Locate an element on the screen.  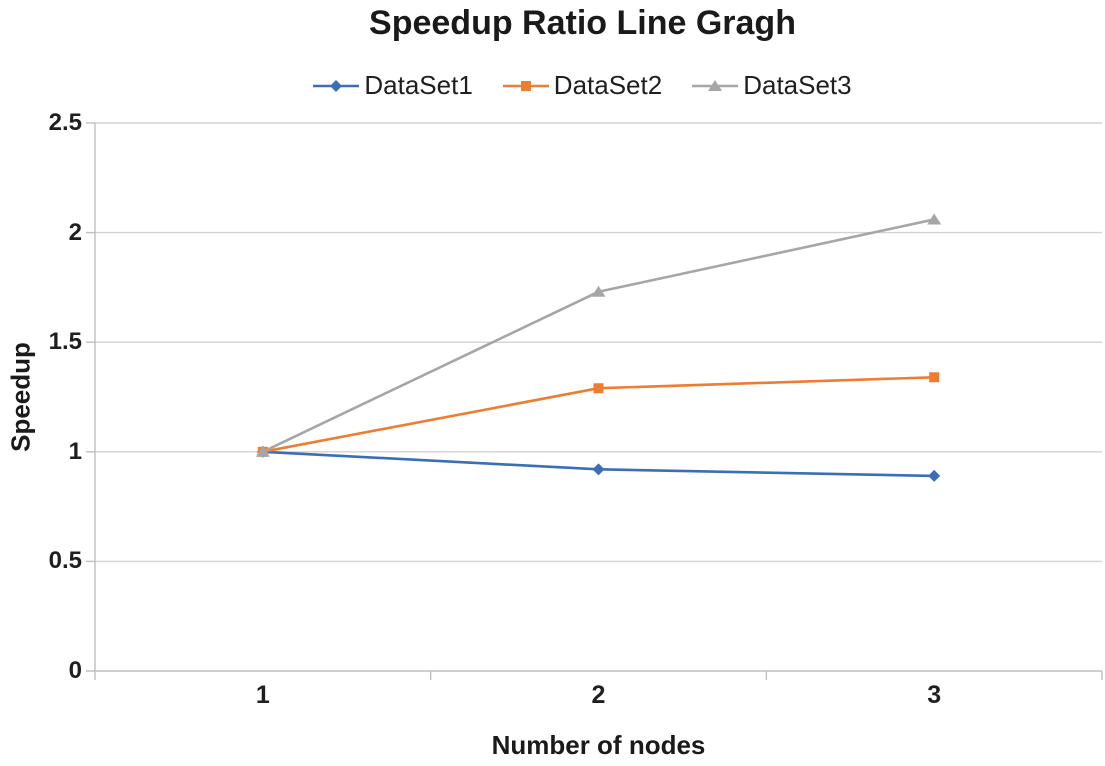
legend-label: DataSet1 is located at coordinates (418, 85).